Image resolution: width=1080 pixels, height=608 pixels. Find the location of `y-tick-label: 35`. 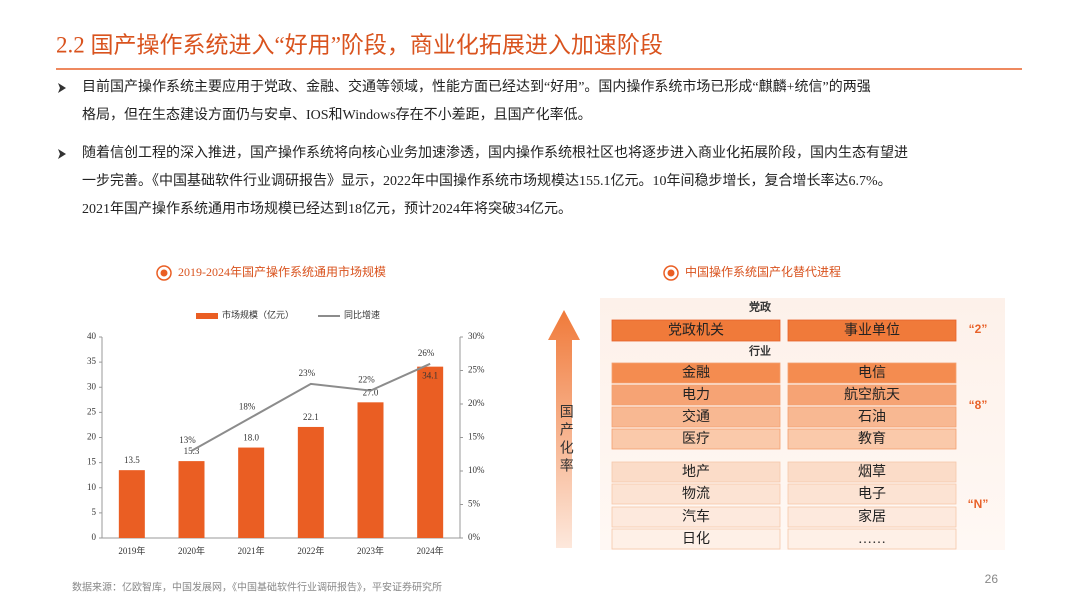

y-tick-label: 35 is located at coordinates (92, 361).